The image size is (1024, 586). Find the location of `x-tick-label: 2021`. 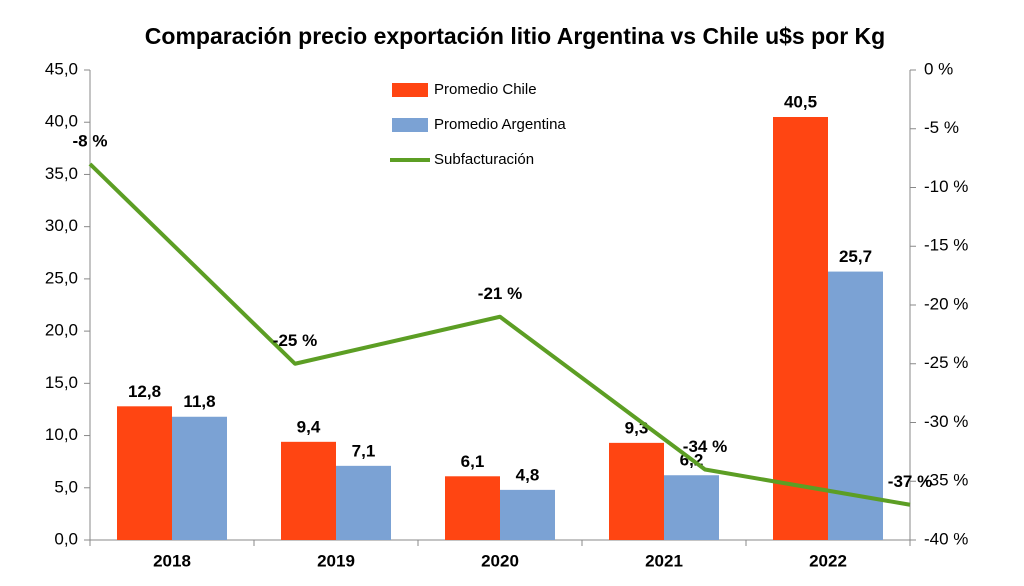

x-tick-label: 2021 is located at coordinates (664, 560).